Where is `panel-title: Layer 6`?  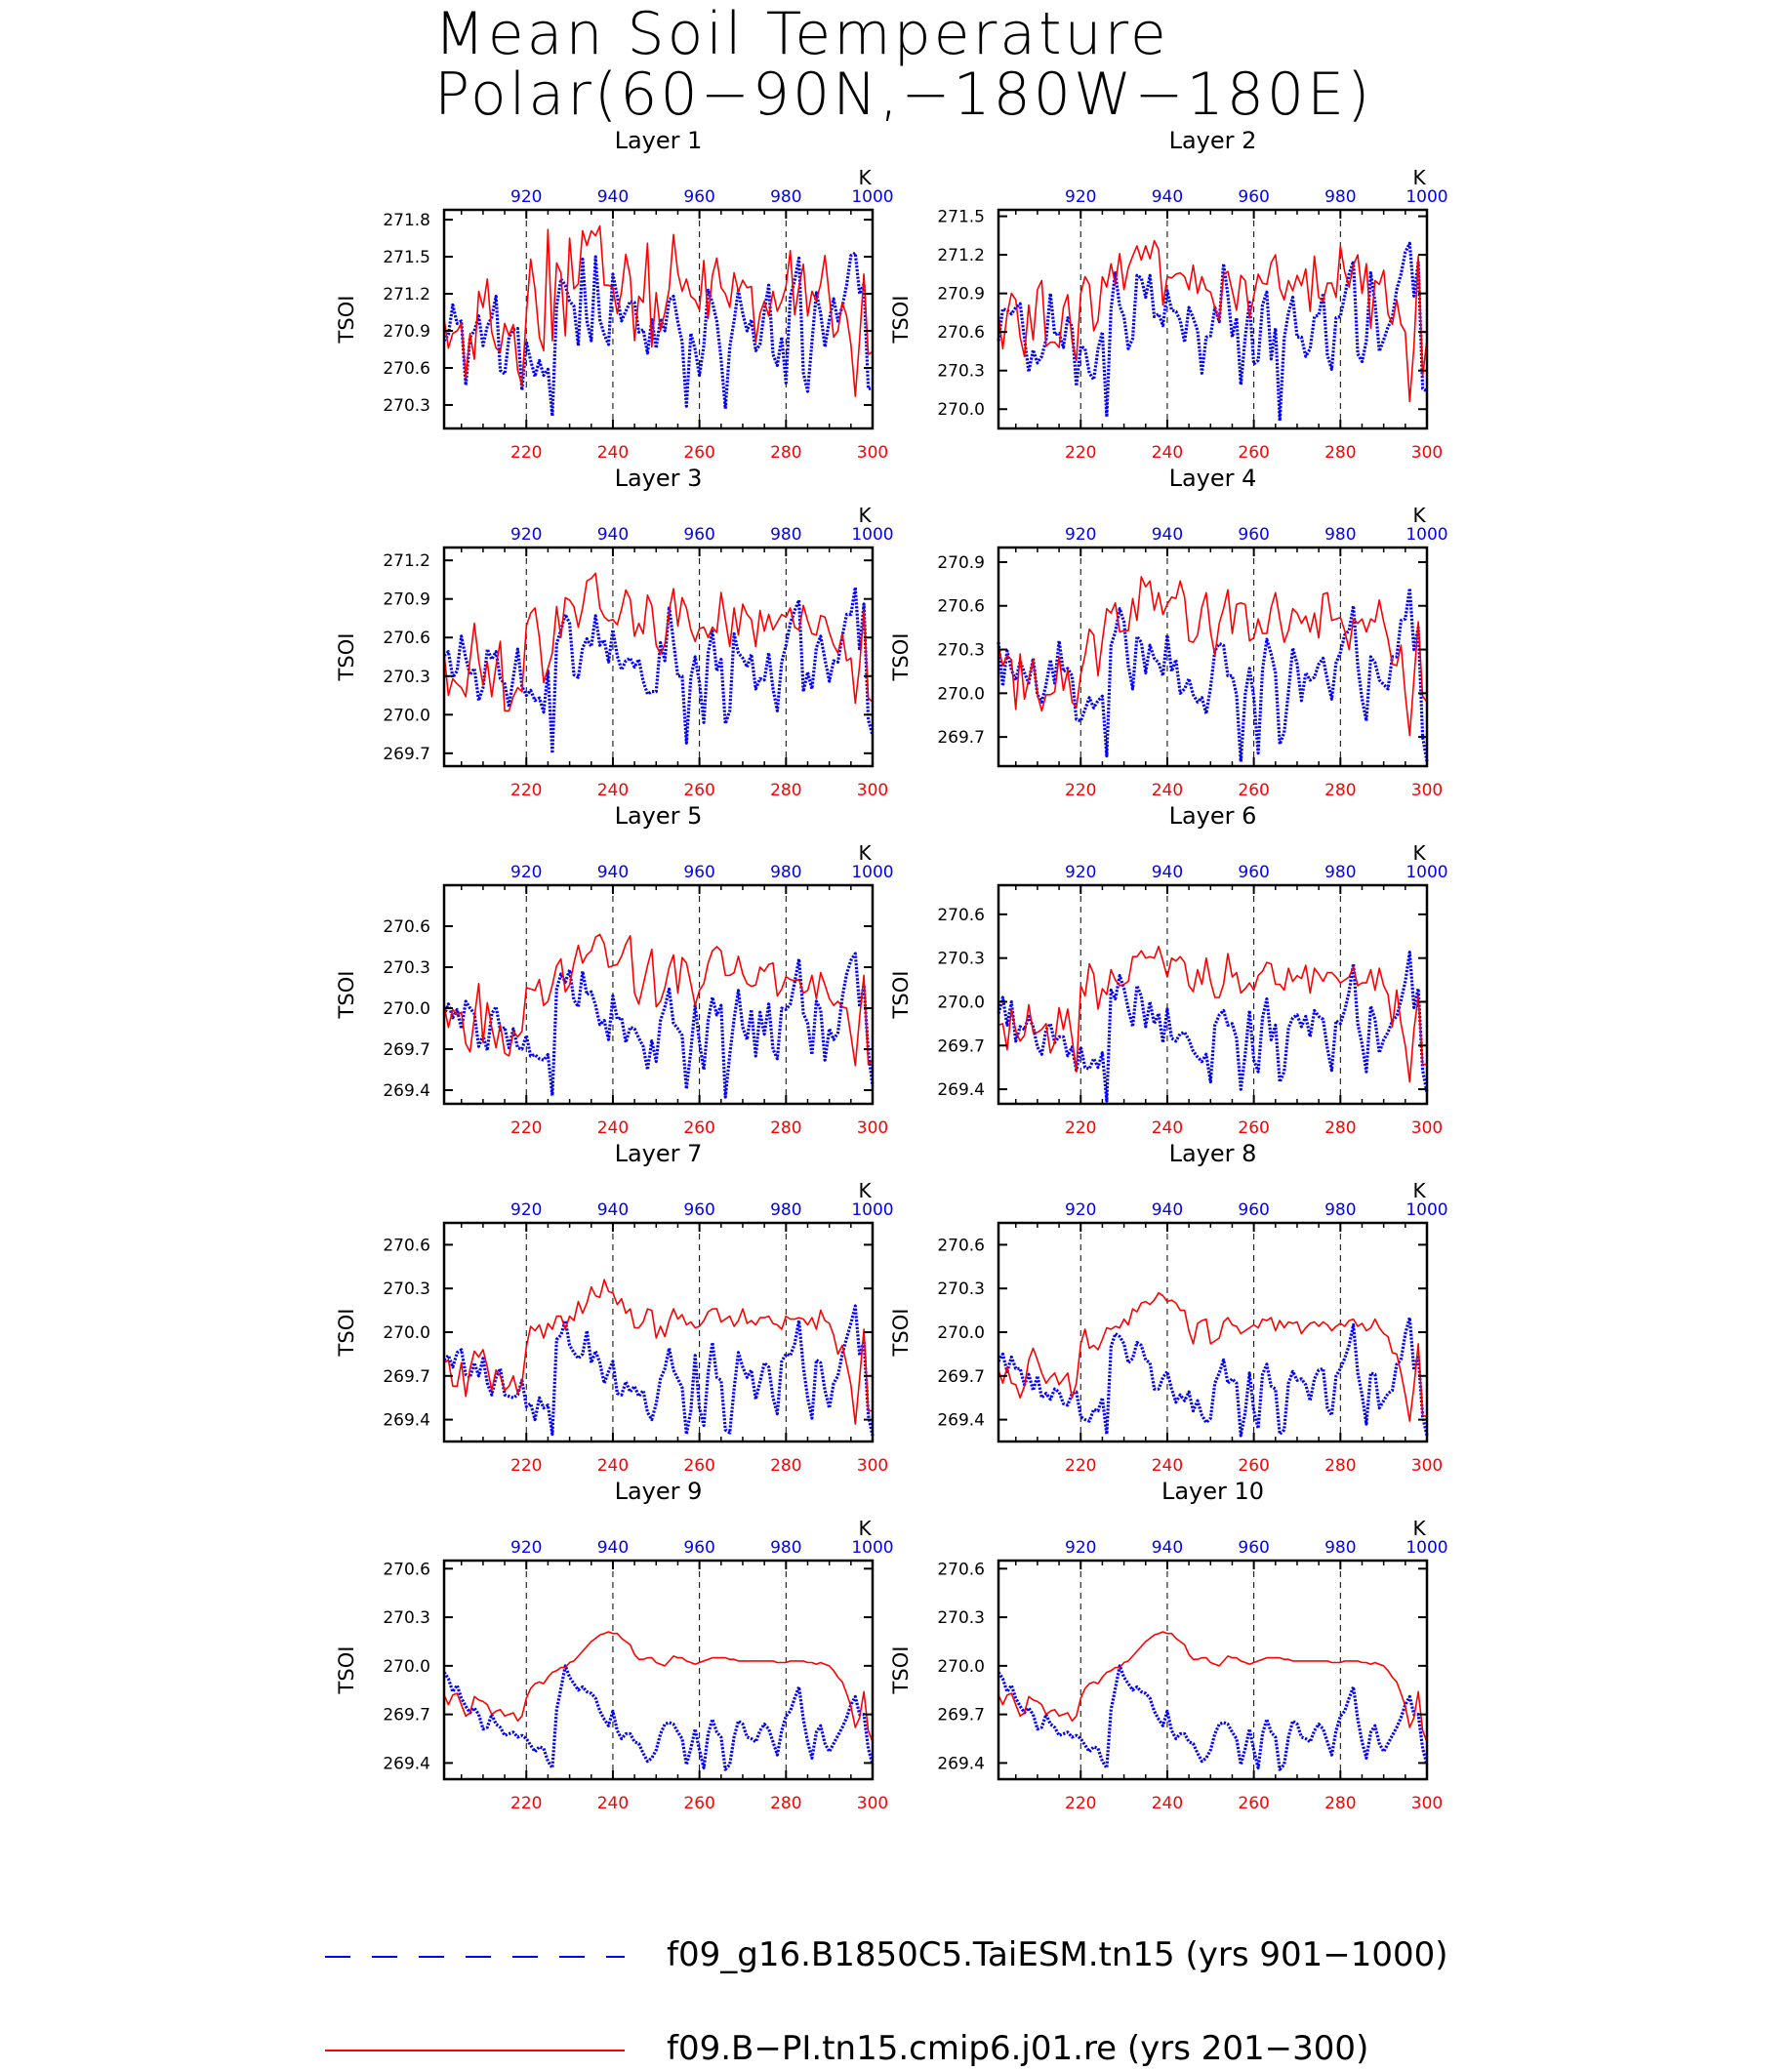
panel-title: Layer 6 is located at coordinates (1213, 816).